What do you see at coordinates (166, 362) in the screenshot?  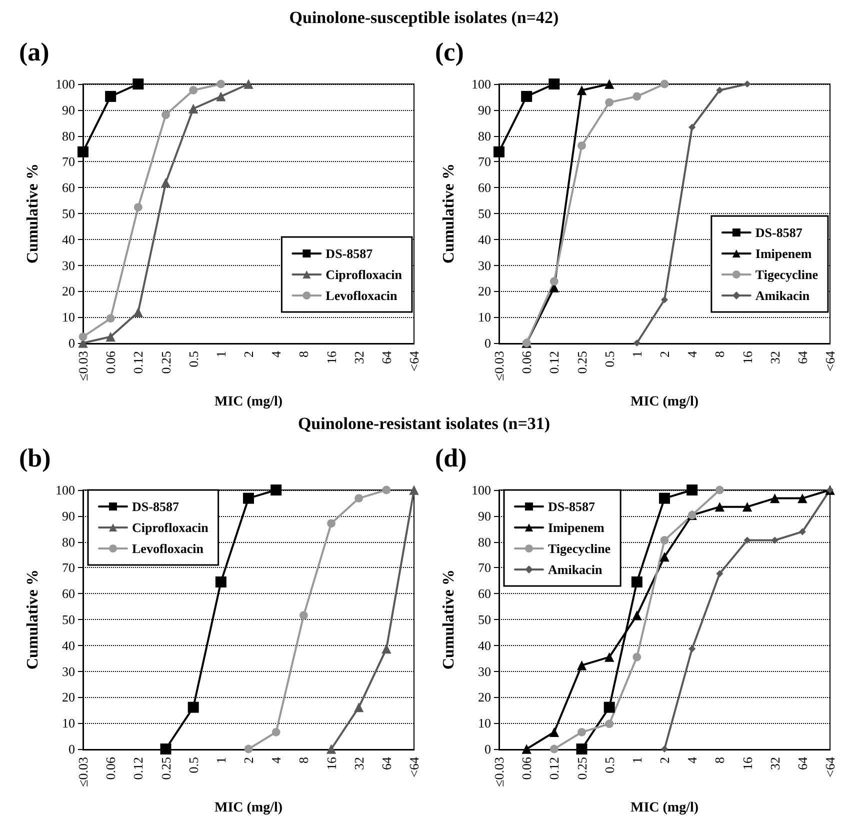 I see `x-tick-label: 0.25` at bounding box center [166, 362].